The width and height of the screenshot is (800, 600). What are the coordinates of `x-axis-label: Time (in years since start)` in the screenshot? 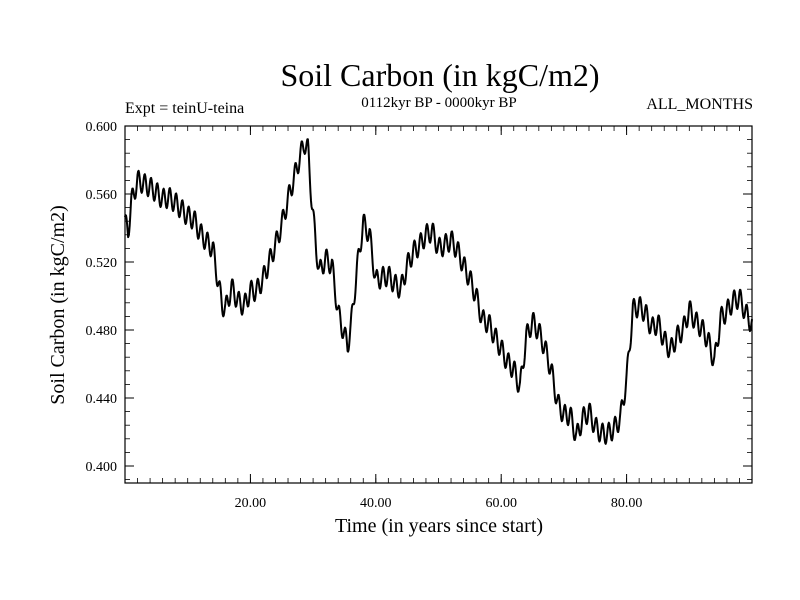 It's located at (439, 526).